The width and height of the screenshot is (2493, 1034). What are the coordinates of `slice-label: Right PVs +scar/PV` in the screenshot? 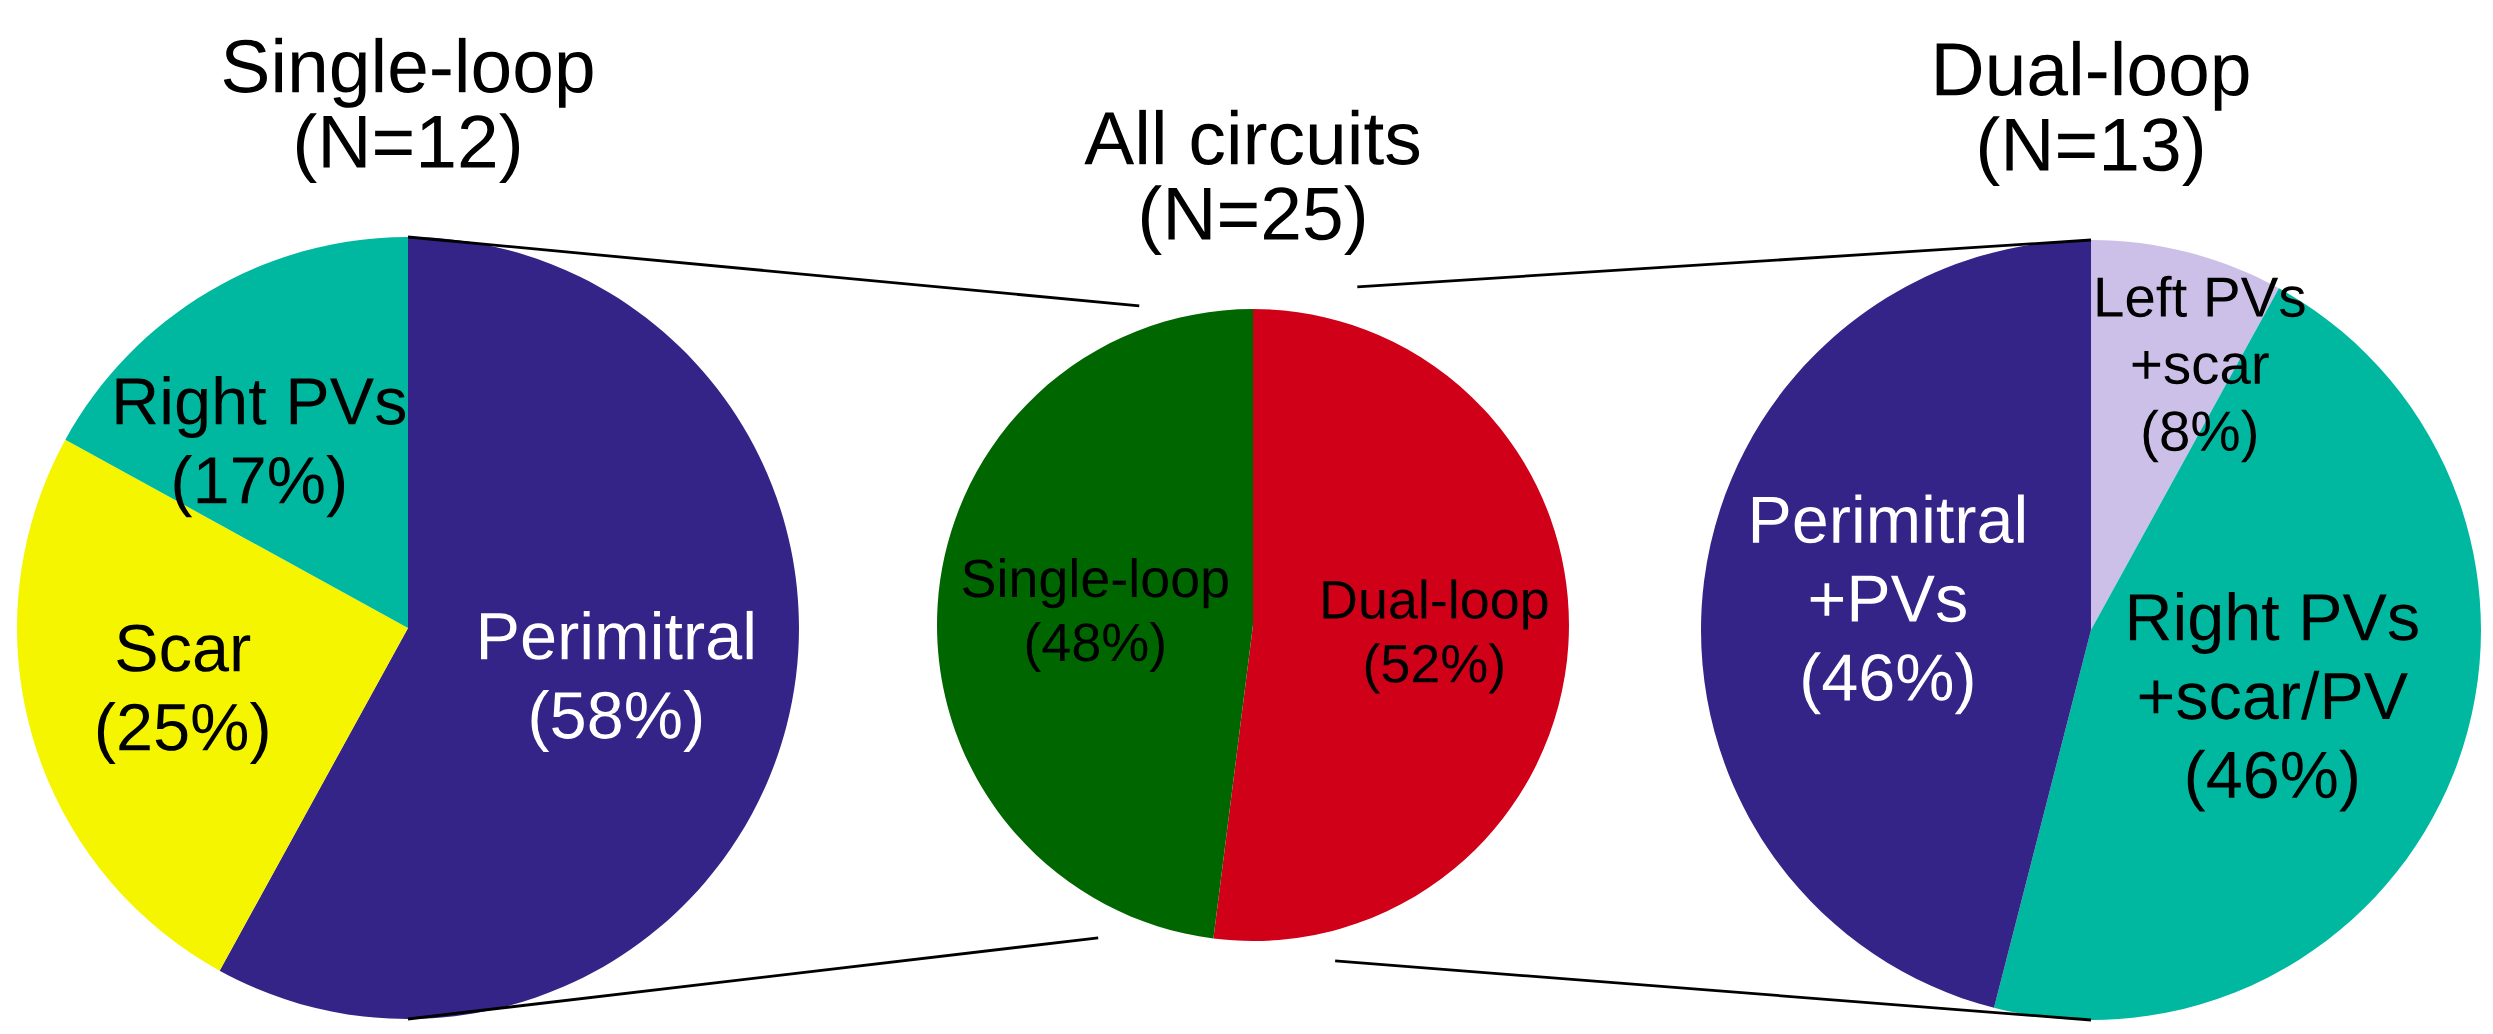 It's located at (2273, 655).